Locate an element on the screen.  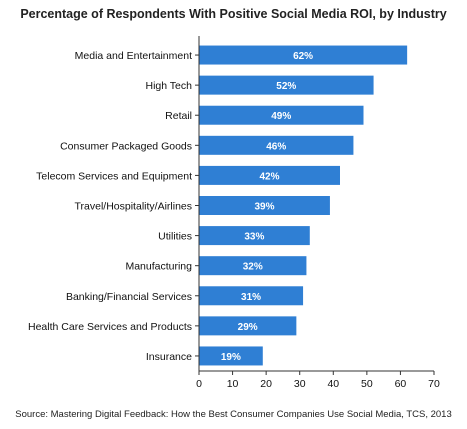
data-label: 49% is located at coordinates (281, 116).